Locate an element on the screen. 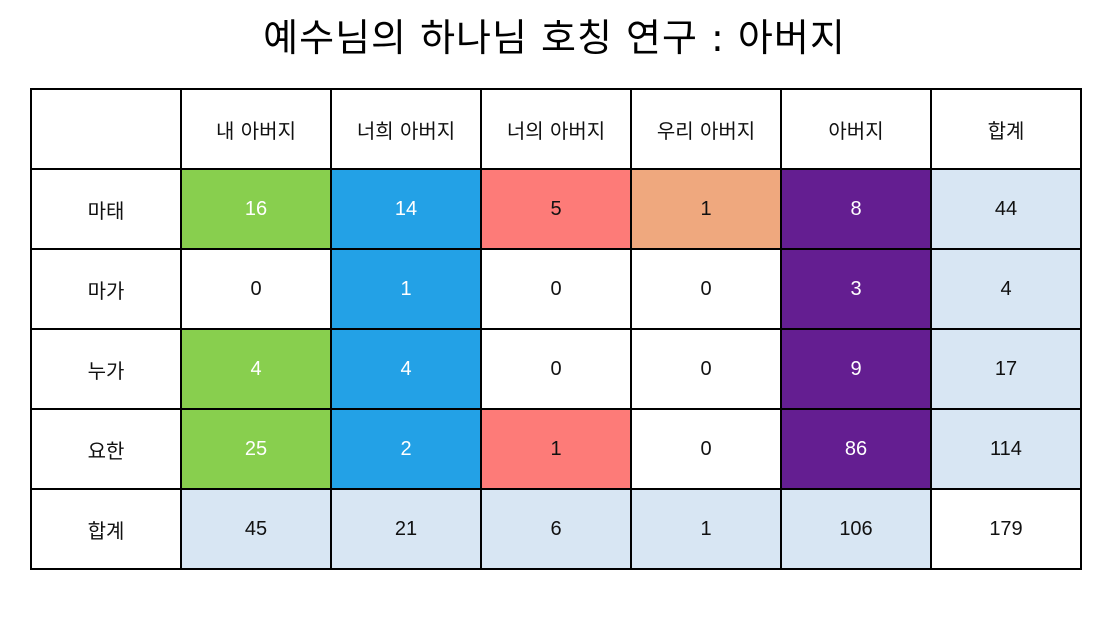 The image size is (1109, 617). table-row: 누가 4 4 0 0 9 17 is located at coordinates (556, 369).